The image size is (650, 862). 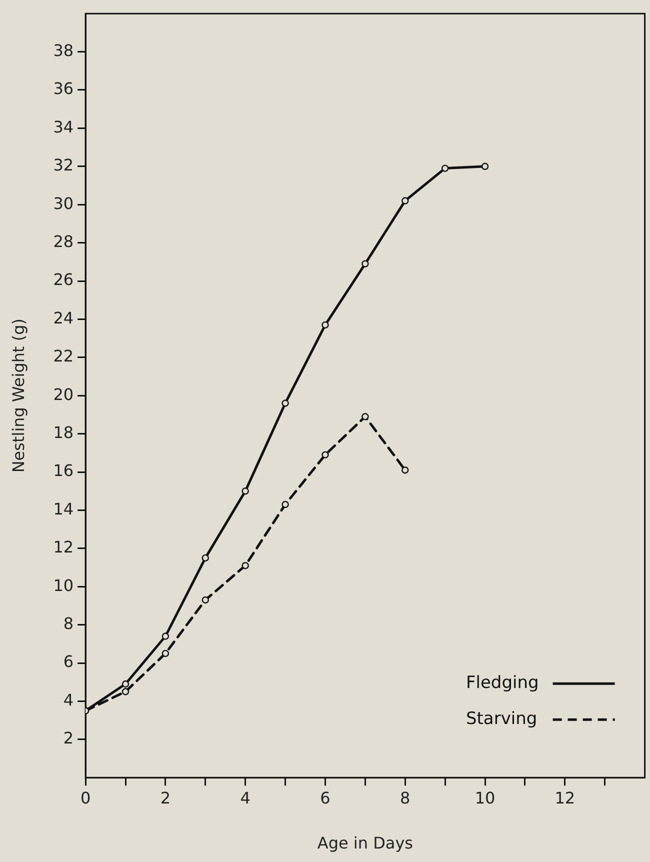 I want to click on legend-label: Starving, so click(x=502, y=719).